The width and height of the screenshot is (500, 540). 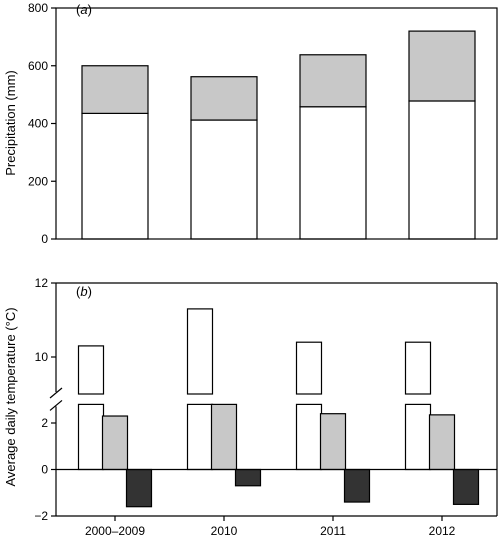 I want to click on y-axis-title-temperature: Average daily temperature (°C), so click(x=10, y=396).